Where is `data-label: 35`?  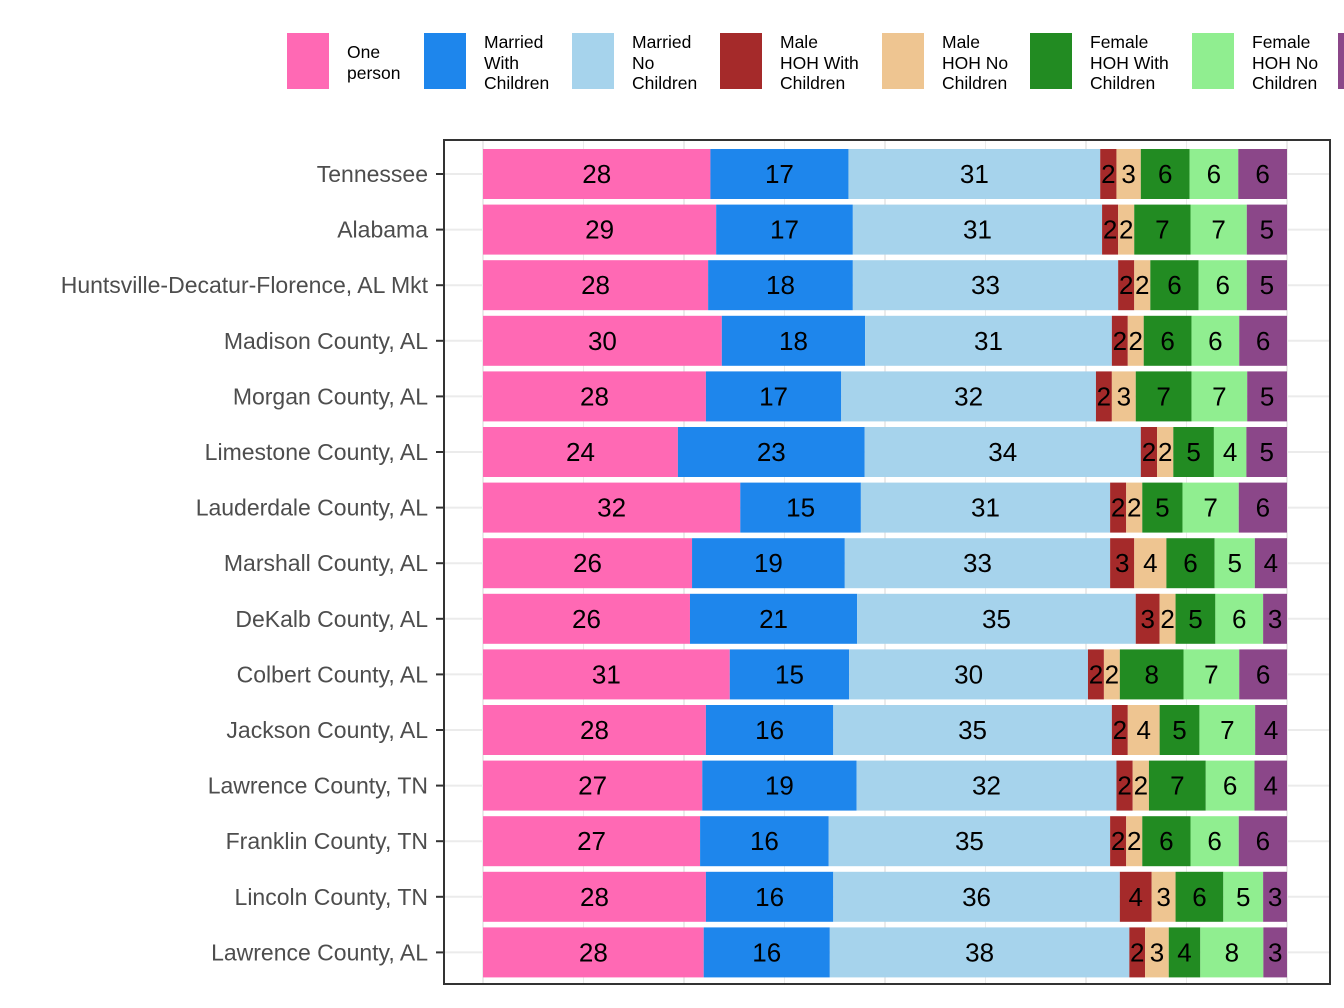
data-label: 35 is located at coordinates (969, 841).